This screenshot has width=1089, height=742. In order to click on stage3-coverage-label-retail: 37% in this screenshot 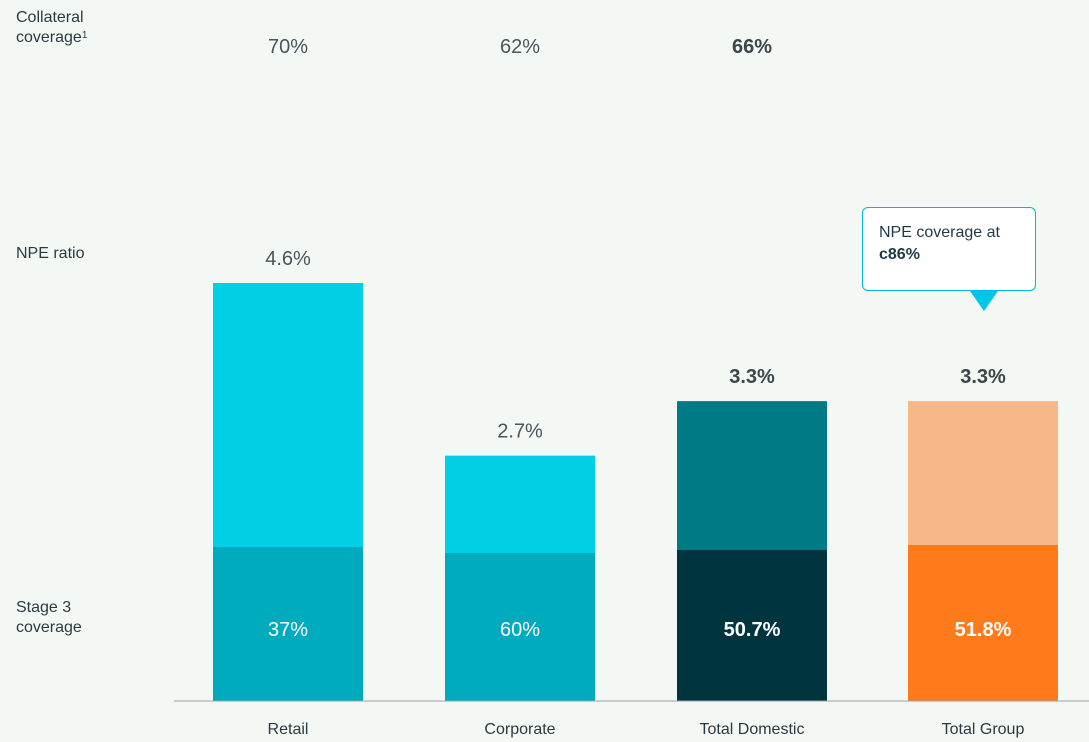, I will do `click(288, 630)`.